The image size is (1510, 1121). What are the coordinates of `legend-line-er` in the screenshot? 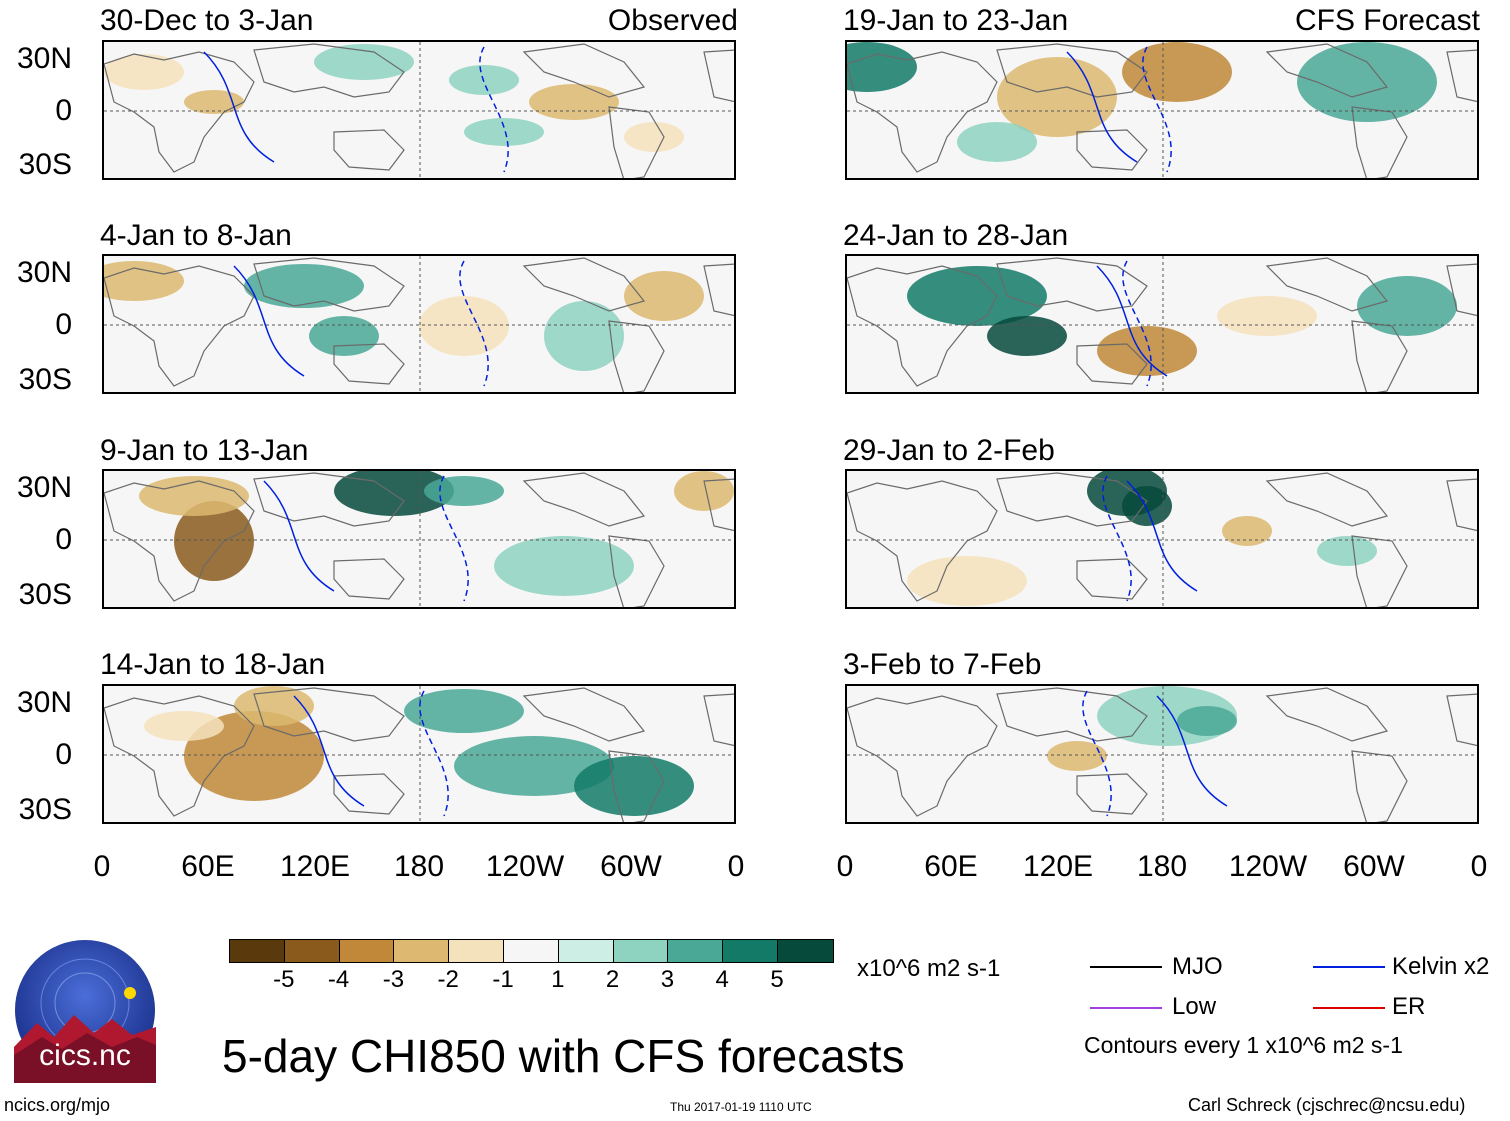 It's located at (1349, 1008).